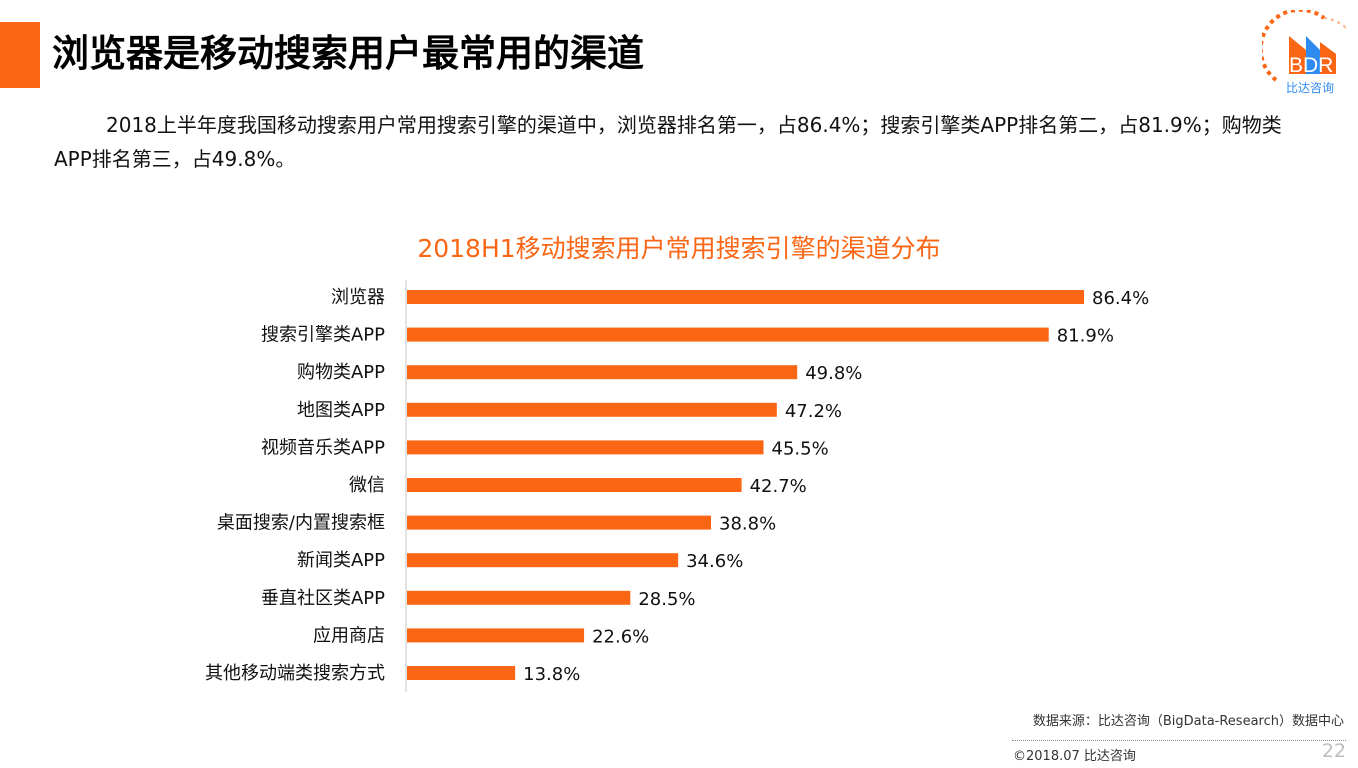  I want to click on value-label: 86.4%, so click(1120, 298).